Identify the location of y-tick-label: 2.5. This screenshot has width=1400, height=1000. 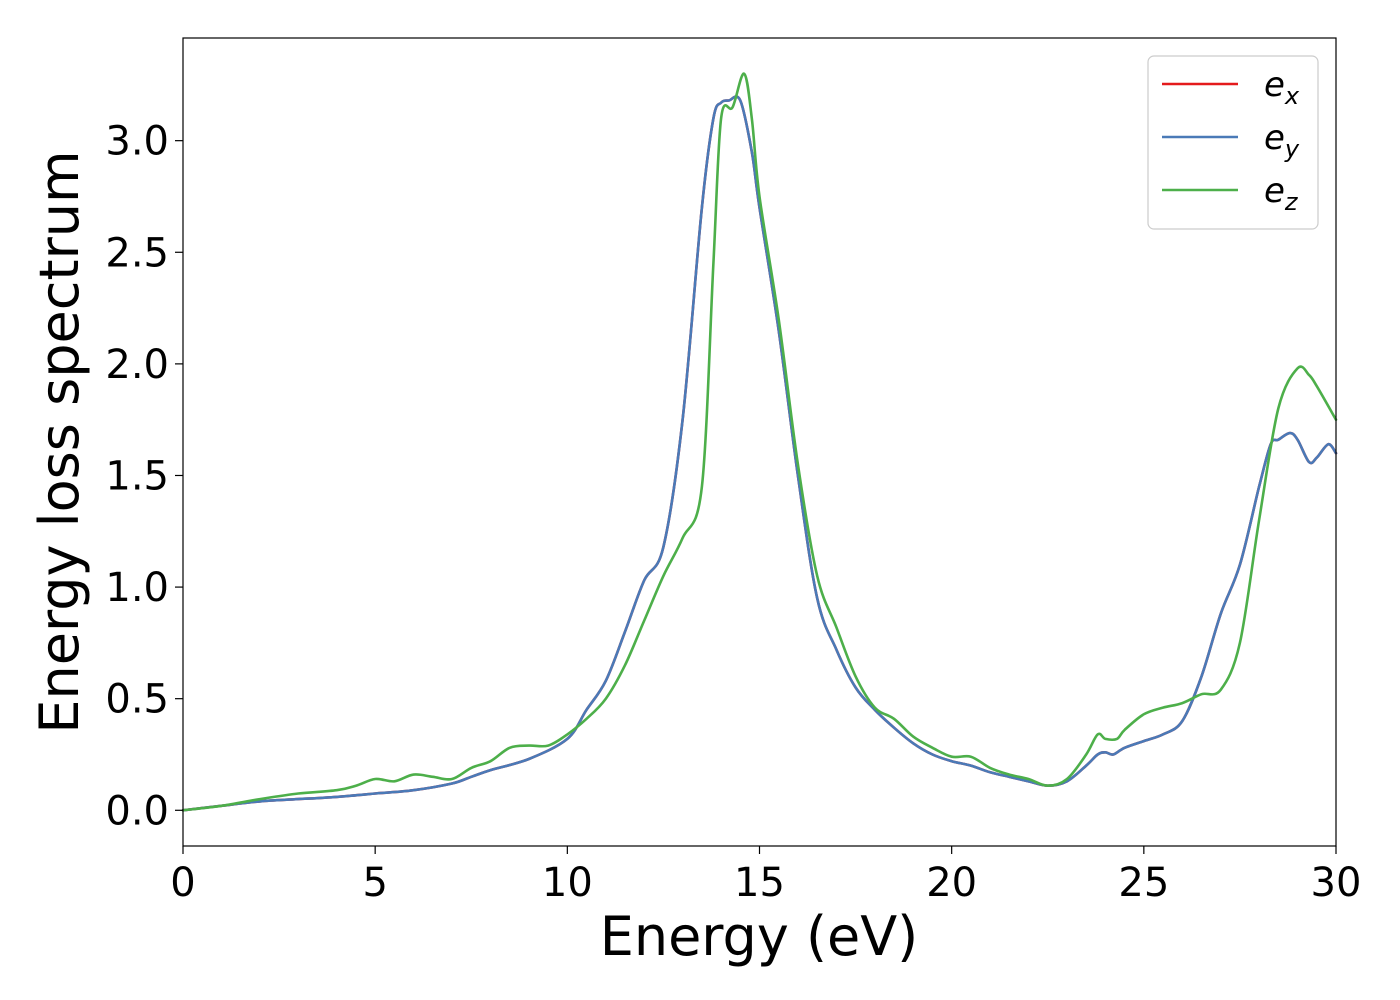
(137, 253).